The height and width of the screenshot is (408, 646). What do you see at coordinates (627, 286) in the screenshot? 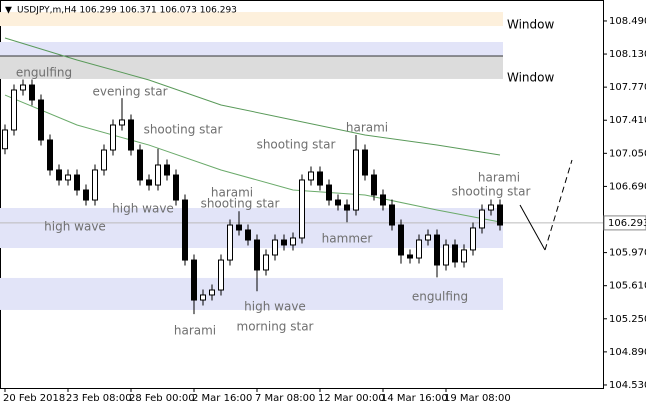
I see `y-tick-label: 105.610` at bounding box center [627, 286].